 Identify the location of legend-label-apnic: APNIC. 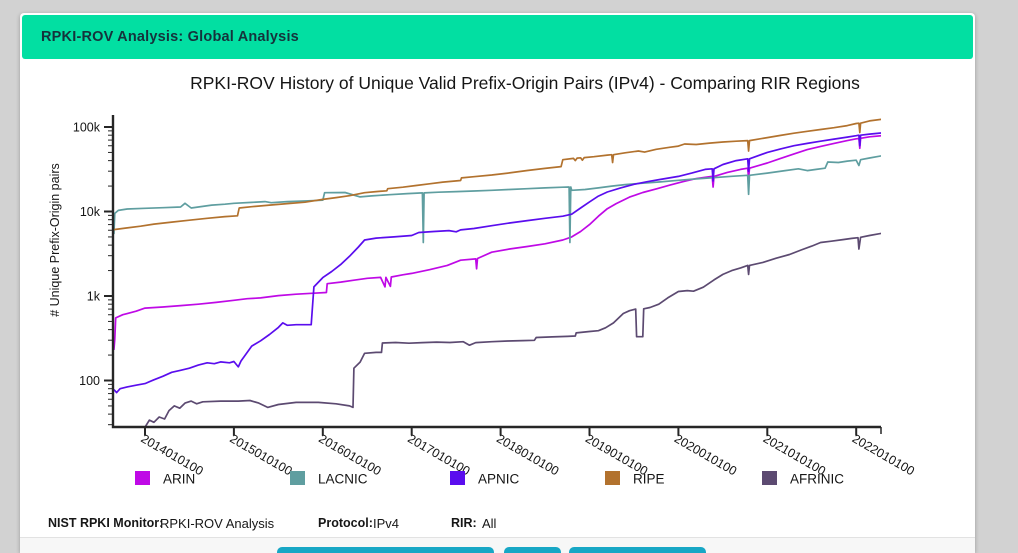
(499, 479).